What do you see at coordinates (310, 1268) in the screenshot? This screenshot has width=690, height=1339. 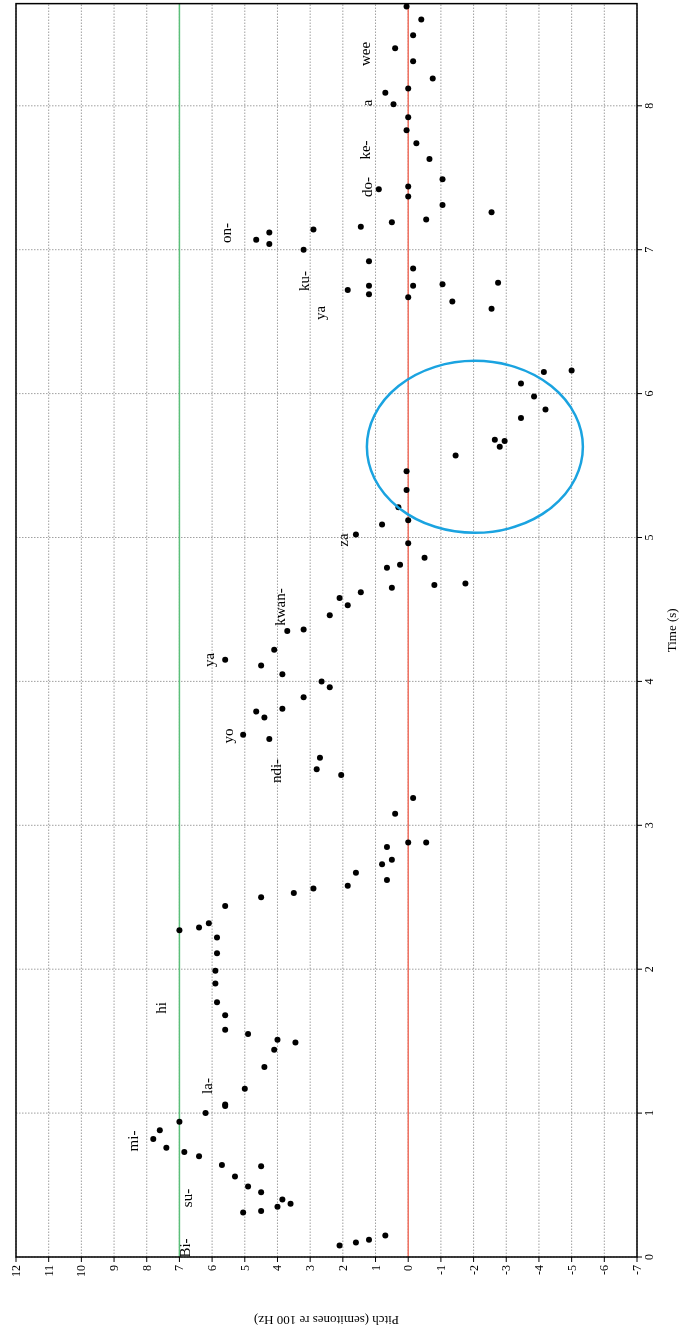 I see `x-tick-label: 3` at bounding box center [310, 1268].